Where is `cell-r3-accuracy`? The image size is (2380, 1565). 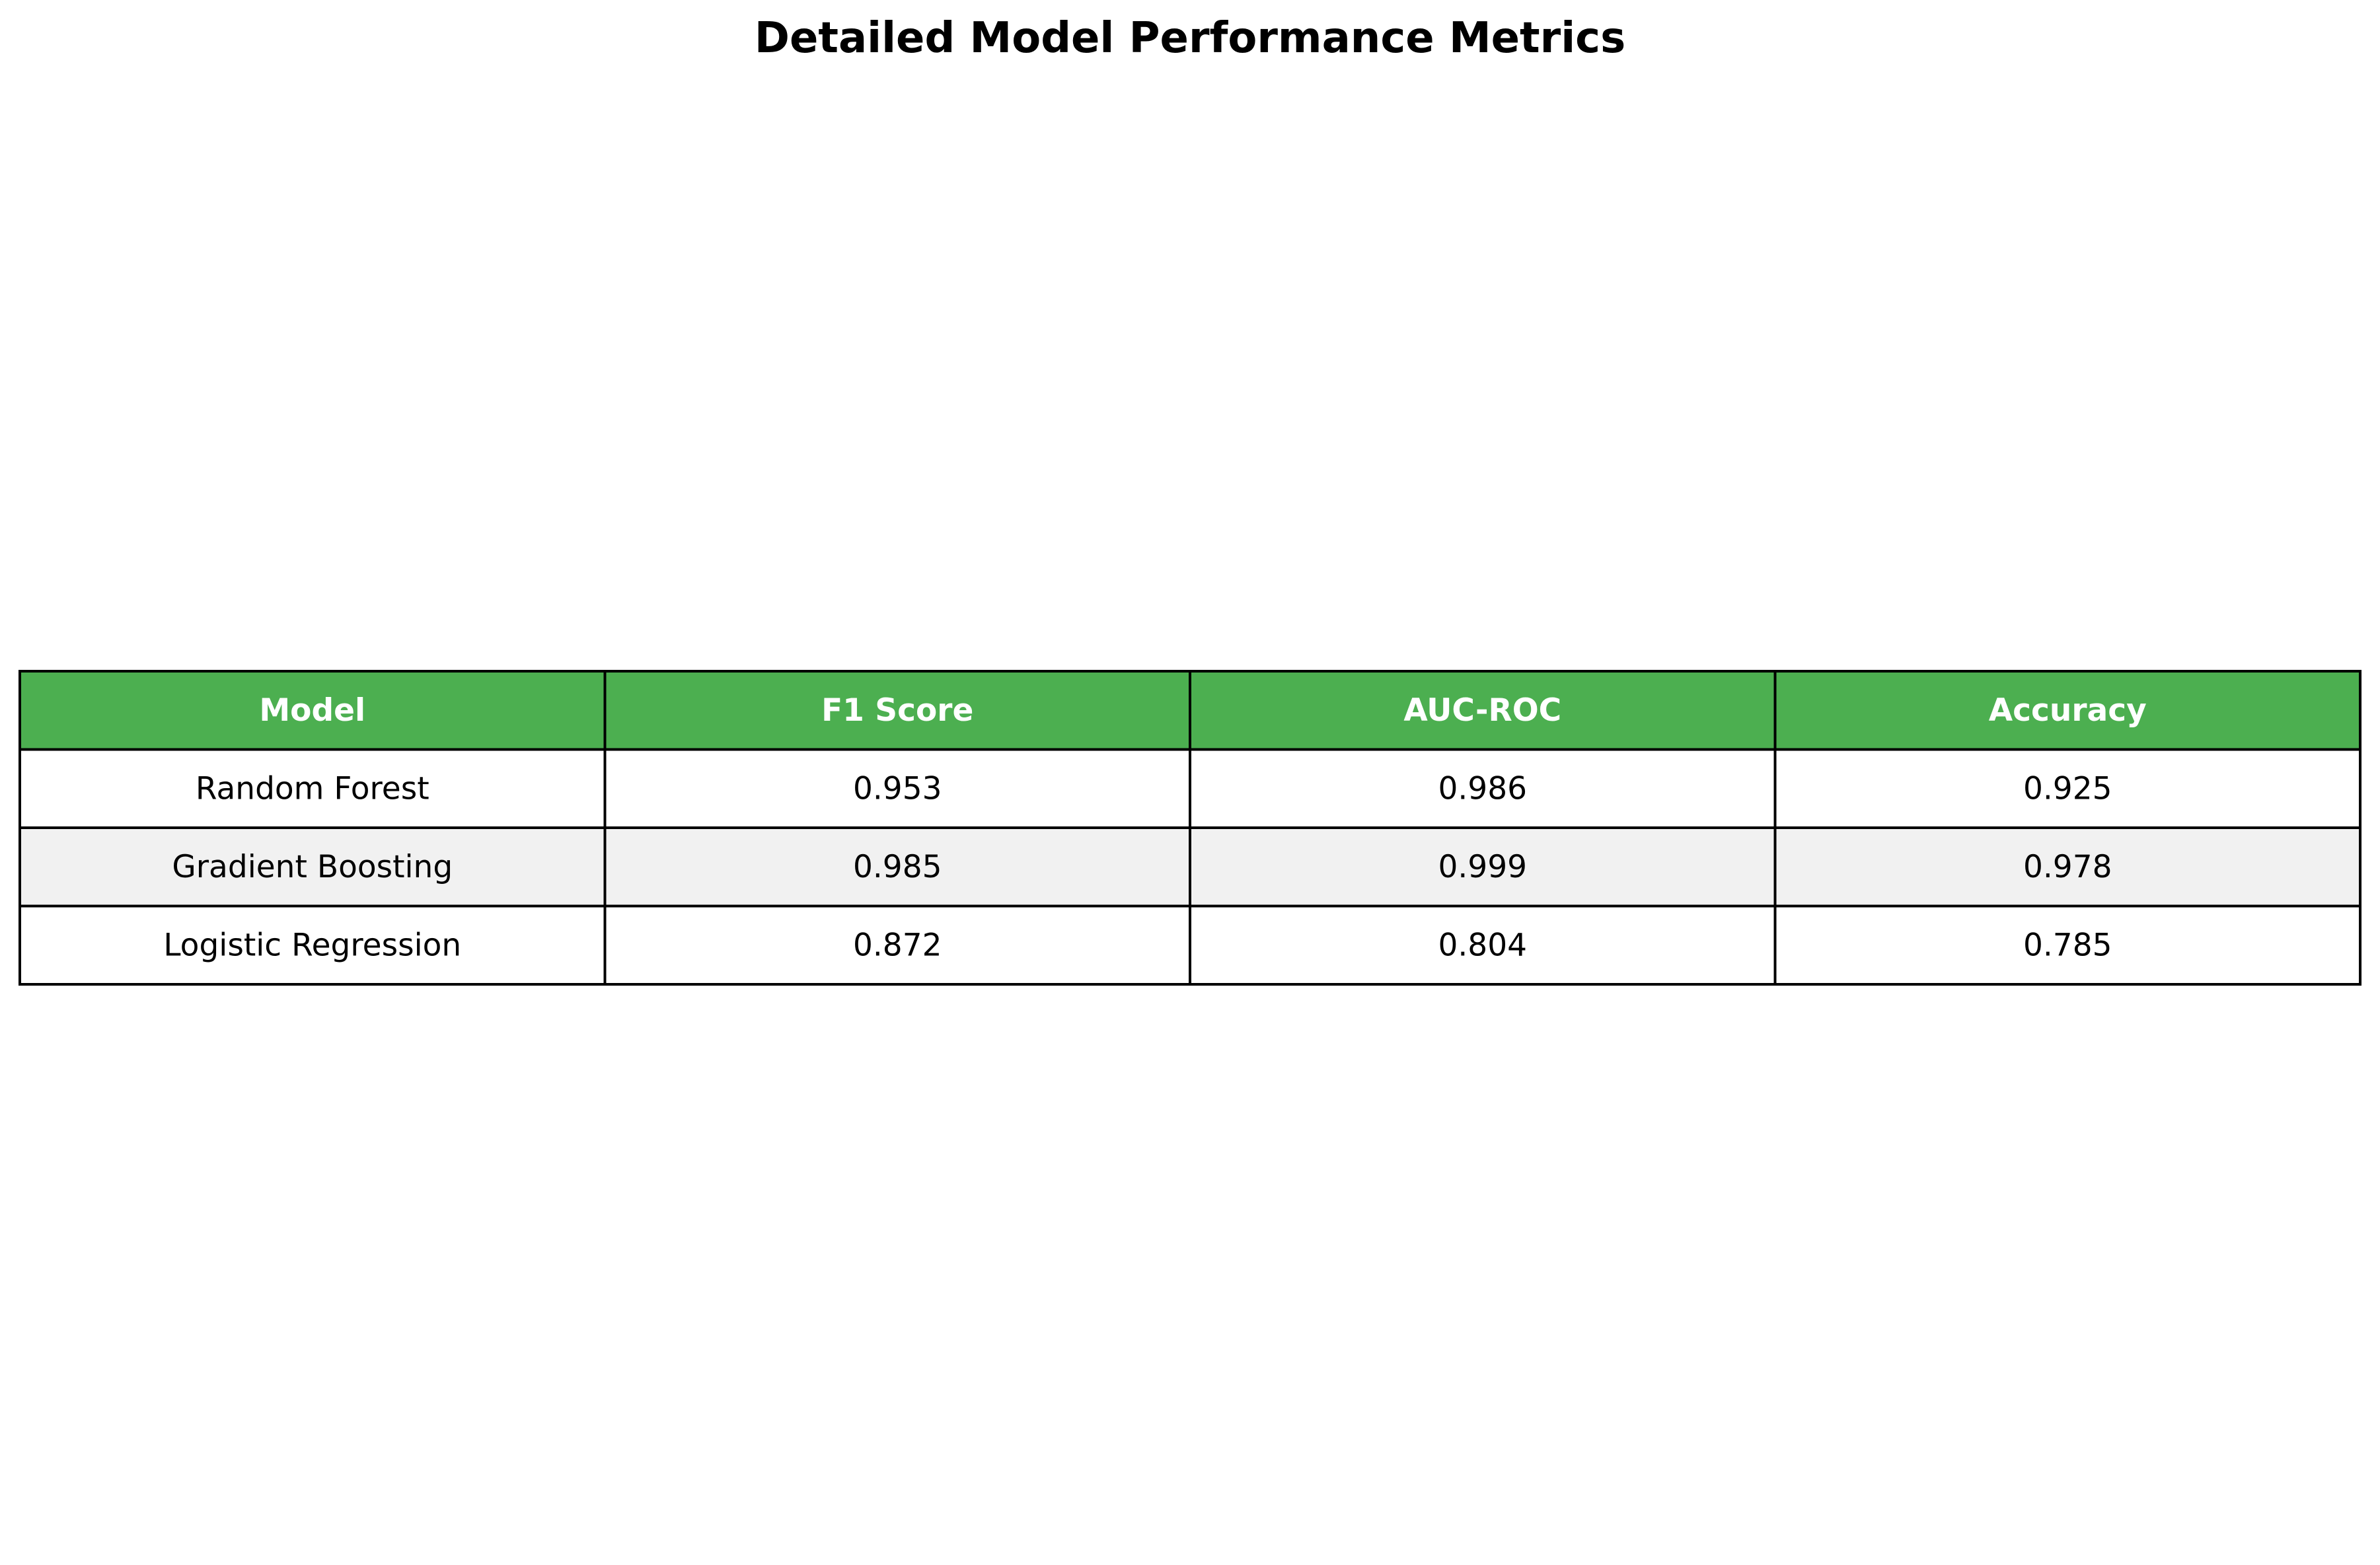
cell-r3-accuracy is located at coordinates (2067, 945).